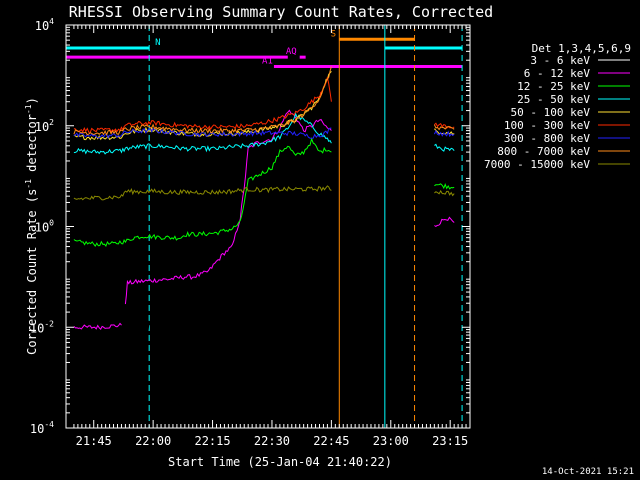 Image resolution: width=640 pixels, height=480 pixels. What do you see at coordinates (291, 52) in the screenshot?
I see `flag-label: AQ` at bounding box center [291, 52].